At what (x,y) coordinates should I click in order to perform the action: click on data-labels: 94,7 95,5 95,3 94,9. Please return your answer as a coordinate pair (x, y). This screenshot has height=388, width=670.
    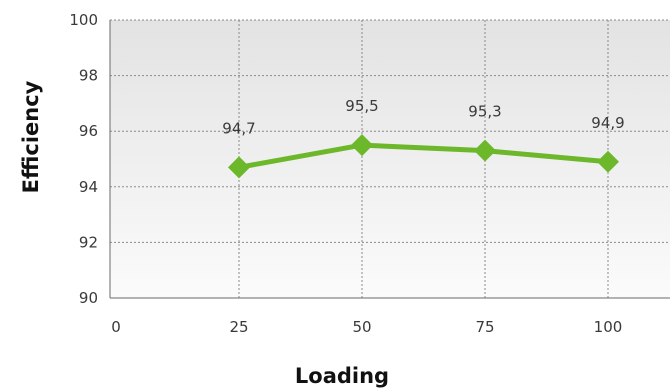
    Looking at the image, I should click on (423, 117).